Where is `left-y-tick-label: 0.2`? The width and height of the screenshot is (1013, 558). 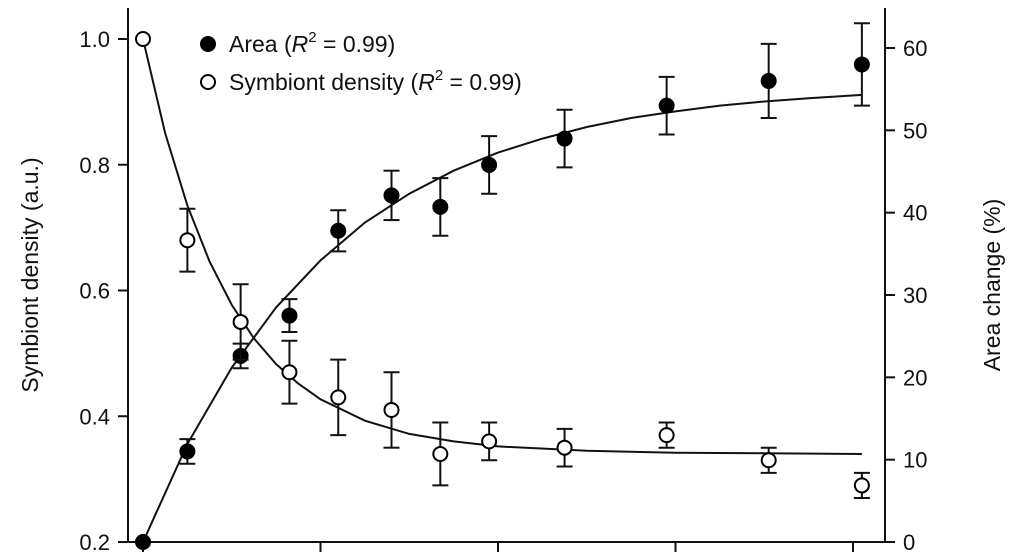 left-y-tick-label: 0.2 is located at coordinates (94, 542).